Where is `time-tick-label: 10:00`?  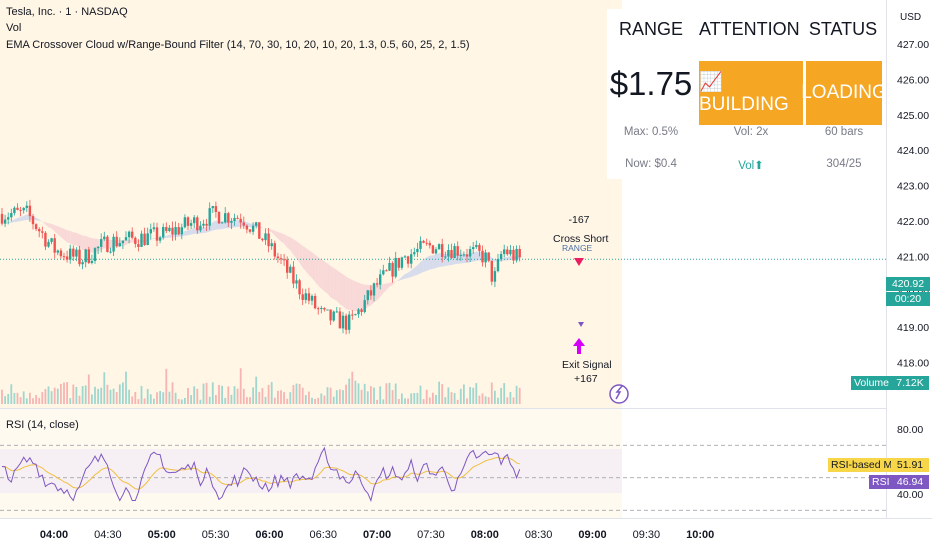
time-tick-label: 10:00 is located at coordinates (700, 535).